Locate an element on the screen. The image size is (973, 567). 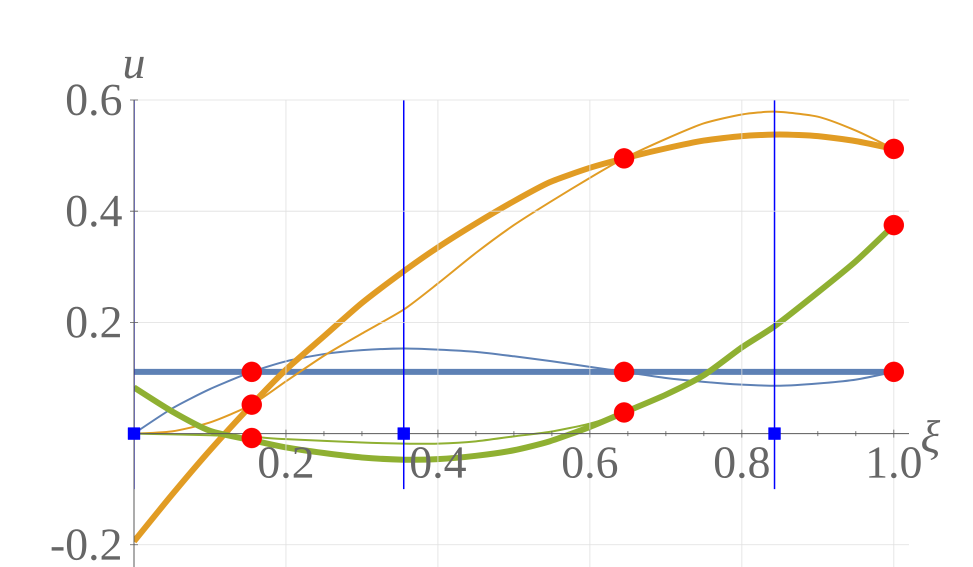
x-tick-label: 0.8 is located at coordinates (741, 462).